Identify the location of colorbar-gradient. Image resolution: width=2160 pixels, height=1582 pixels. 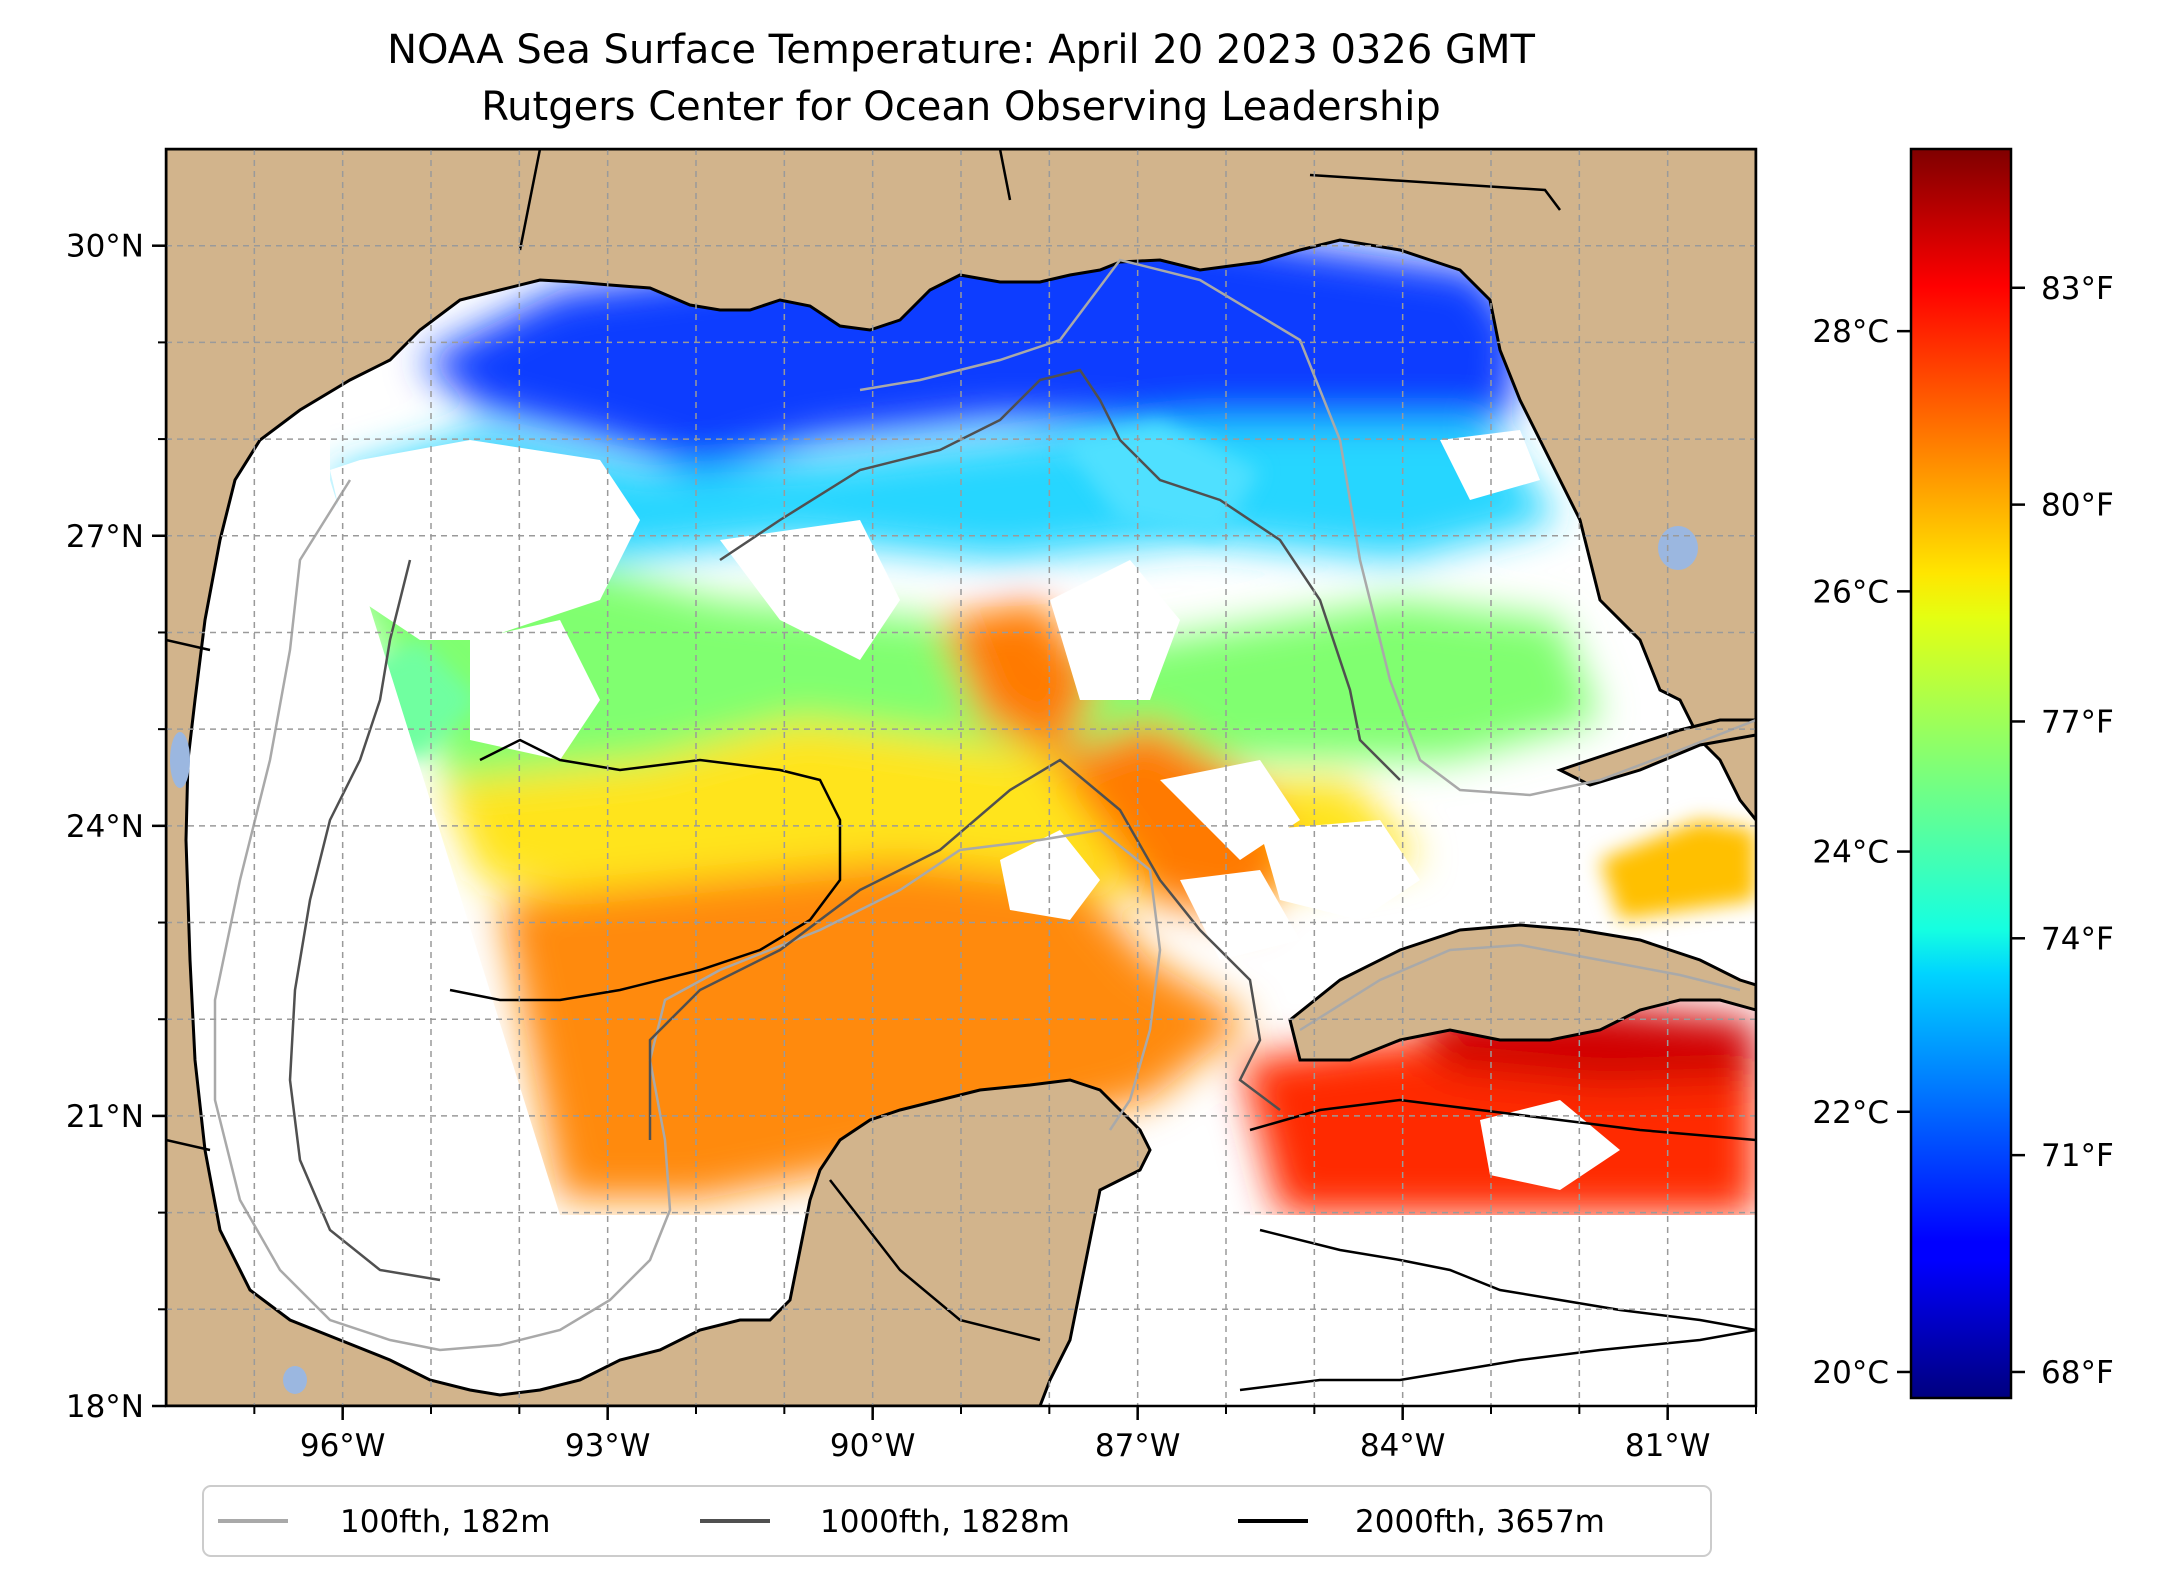
(1961, 773).